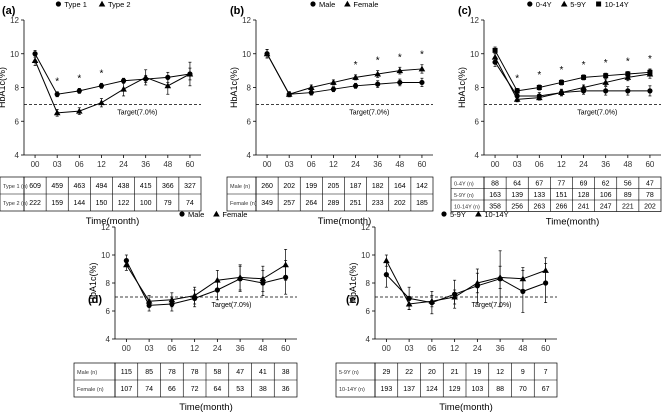 The width and height of the screenshot is (669, 412). What do you see at coordinates (356, 186) in the screenshot?
I see `table-cell: 187` at bounding box center [356, 186].